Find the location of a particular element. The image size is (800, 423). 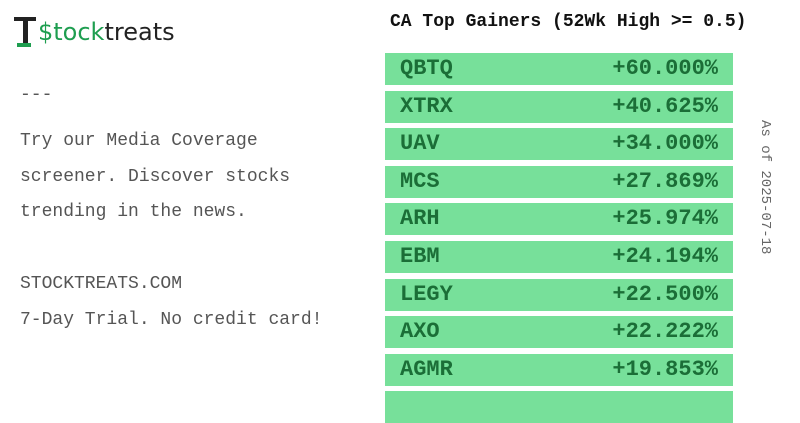

table-row: EBM +24.194% is located at coordinates (559, 257).